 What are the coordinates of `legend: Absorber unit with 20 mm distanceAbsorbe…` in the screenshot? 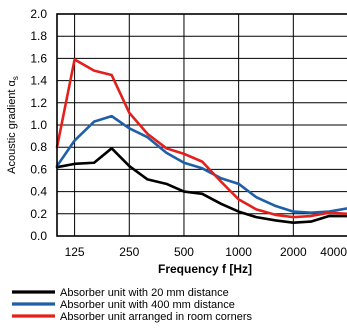 It's located at (132, 305).